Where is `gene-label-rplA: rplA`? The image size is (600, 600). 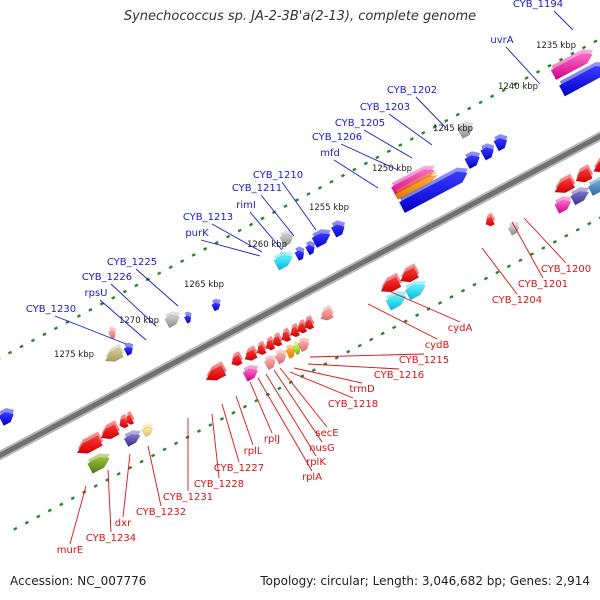
gene-label-rplA: rplA is located at coordinates (312, 477).